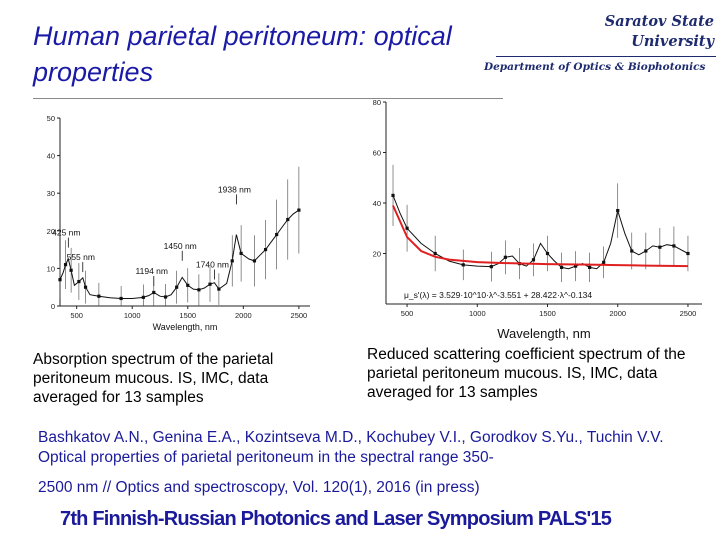 The image size is (720, 540). I want to click on y-tick-label: 30, so click(51, 193).